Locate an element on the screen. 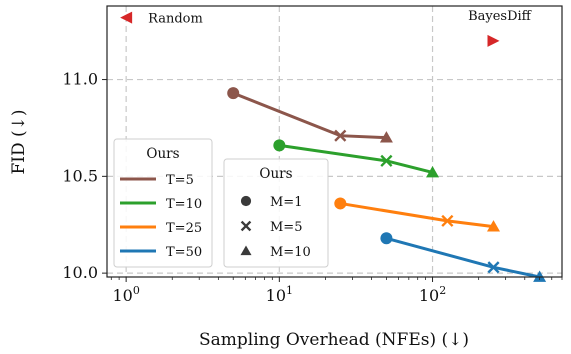 The image size is (571, 354). y-ticks: 10.0 10.5 11.0 is located at coordinates (84, 176).